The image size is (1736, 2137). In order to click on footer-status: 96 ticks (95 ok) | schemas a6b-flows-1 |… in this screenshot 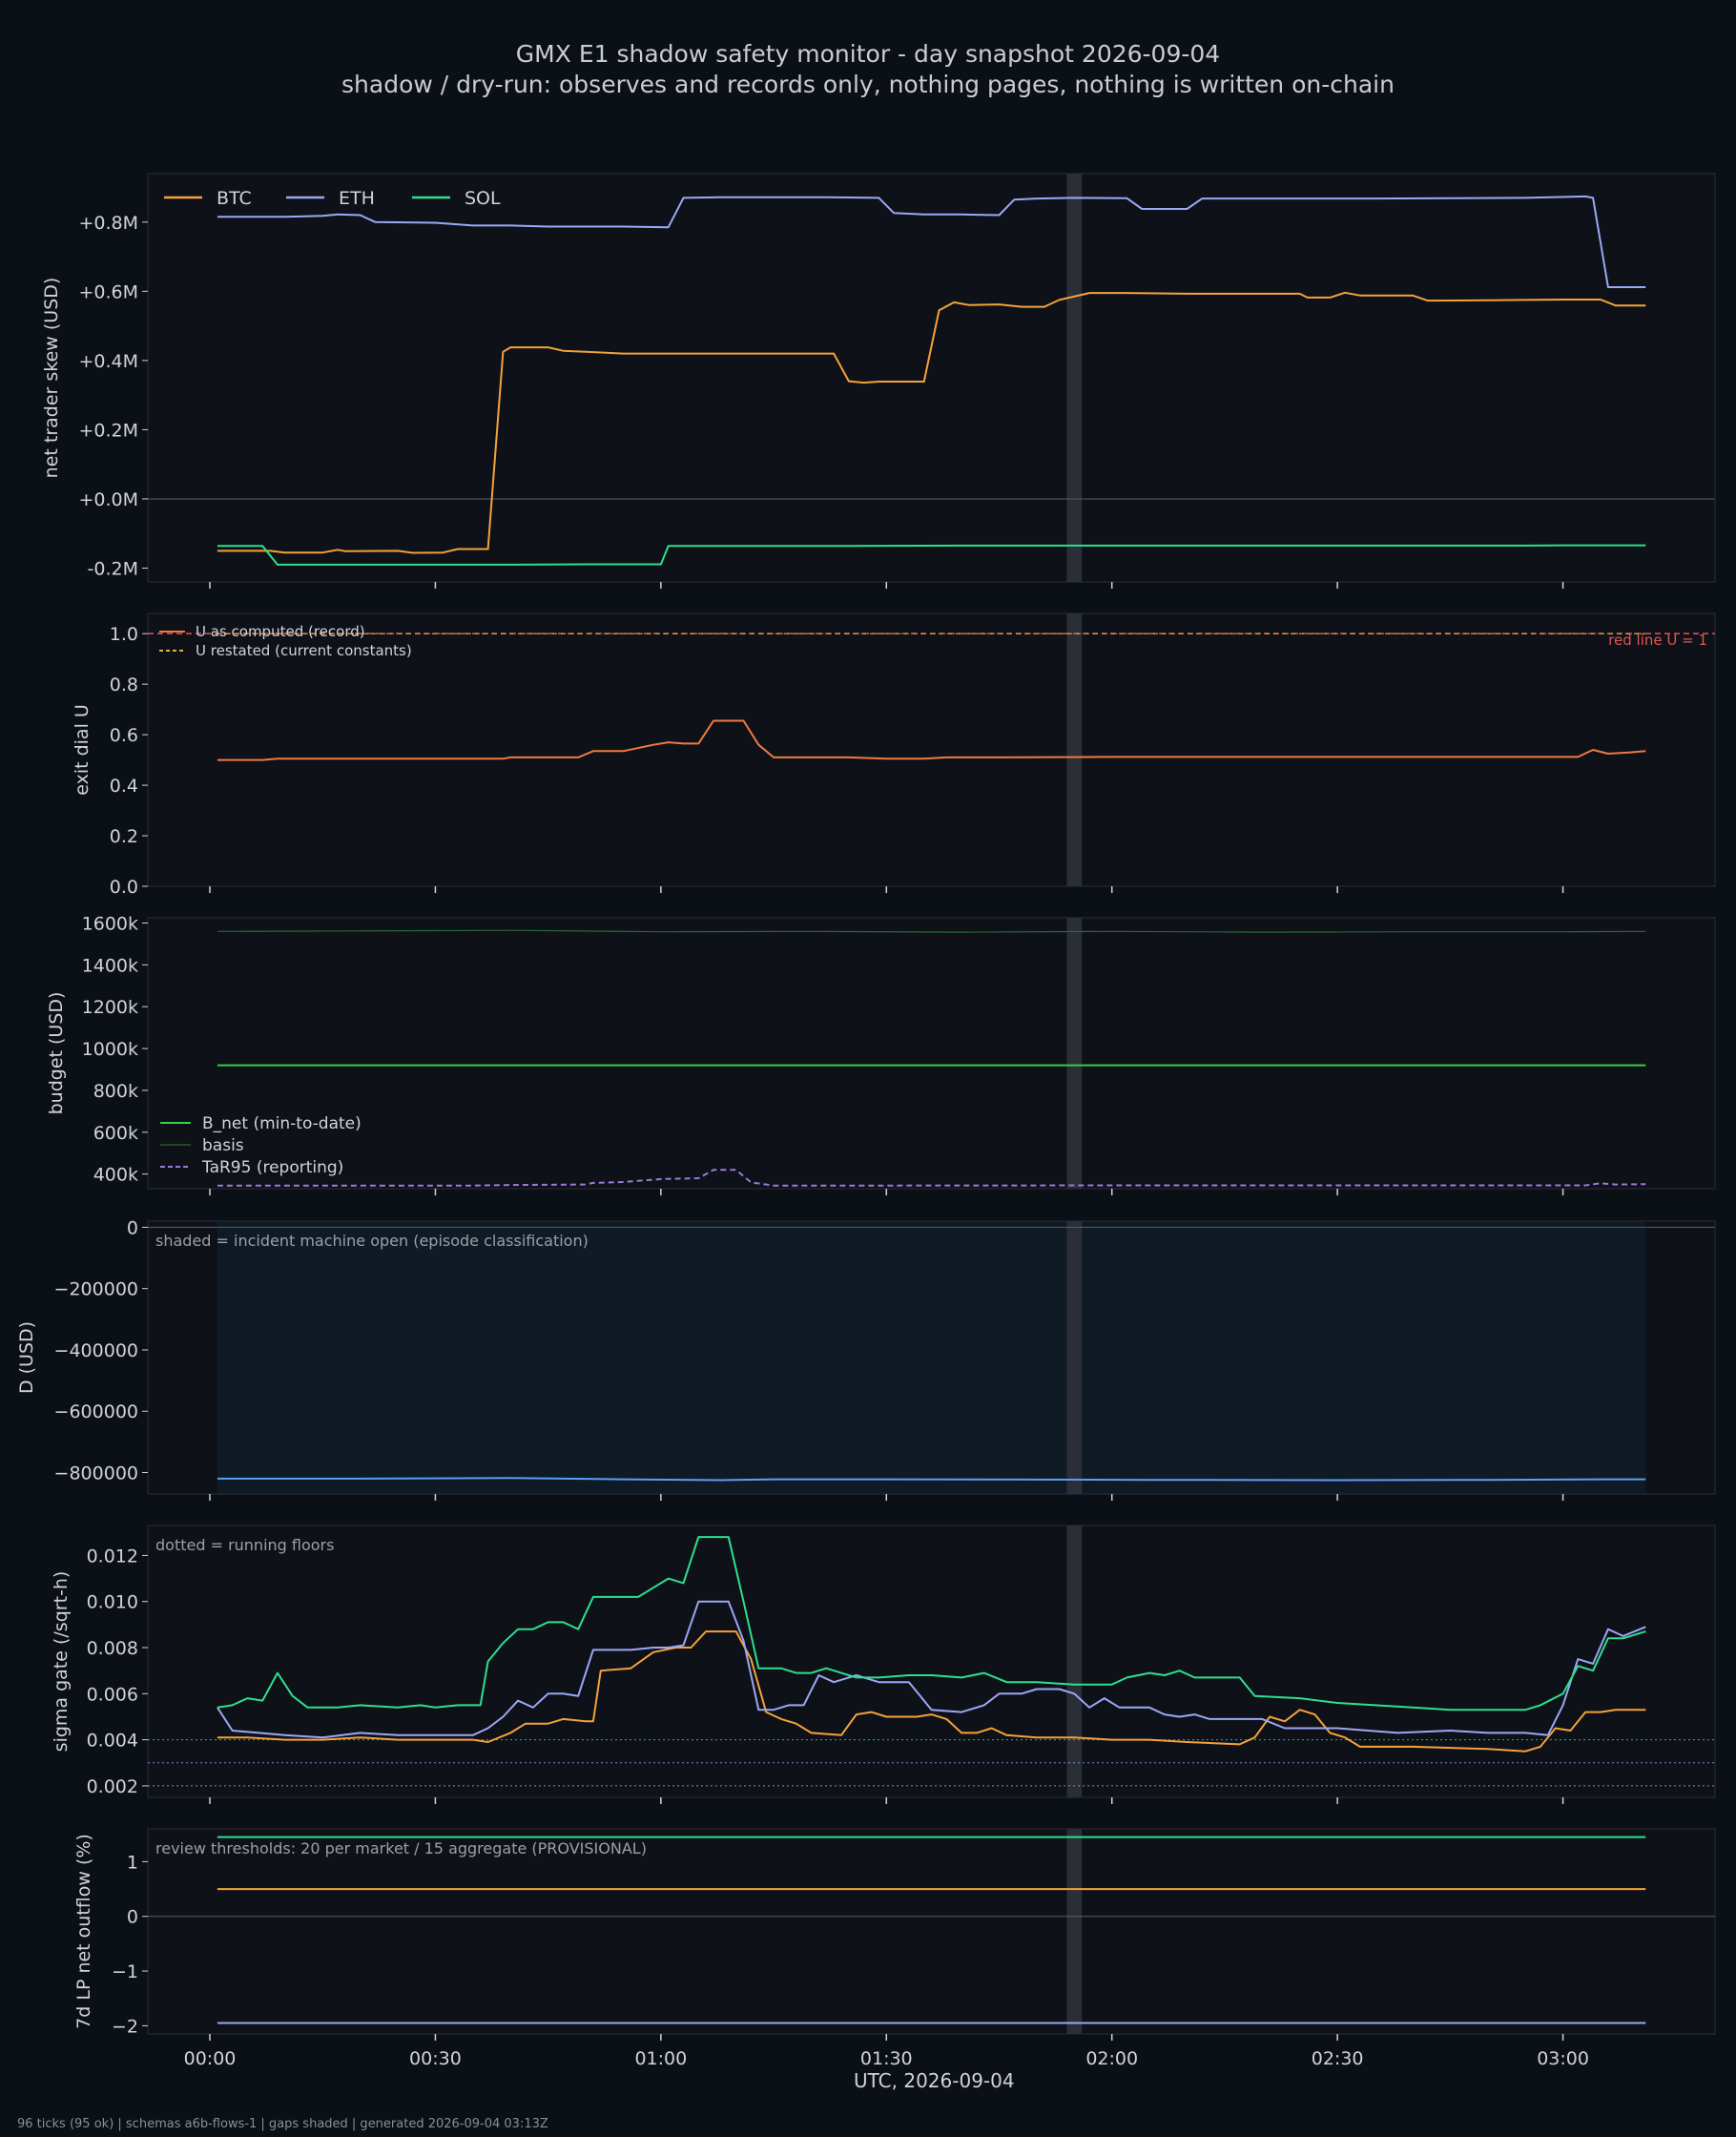, I will do `click(282, 2124)`.